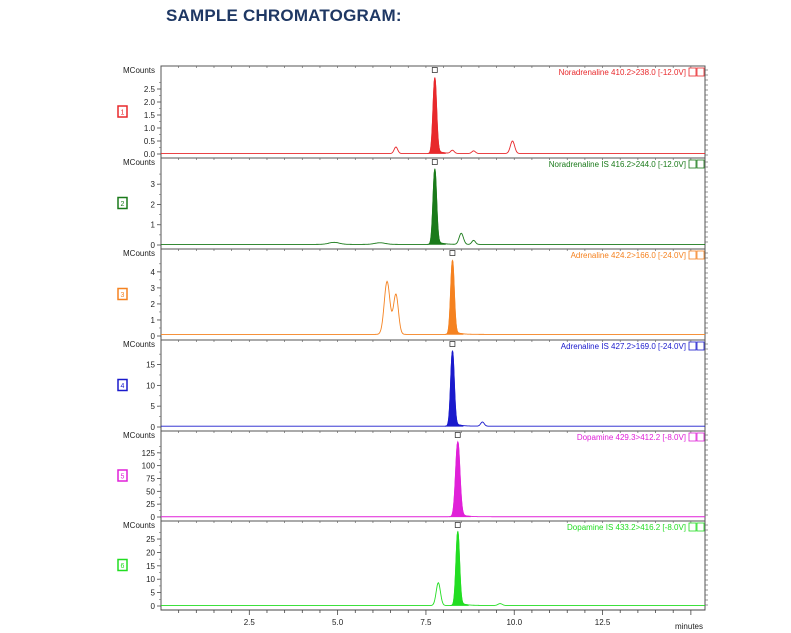 This screenshot has height=633, width=791. I want to click on y-tick-label: 4, so click(153, 272).